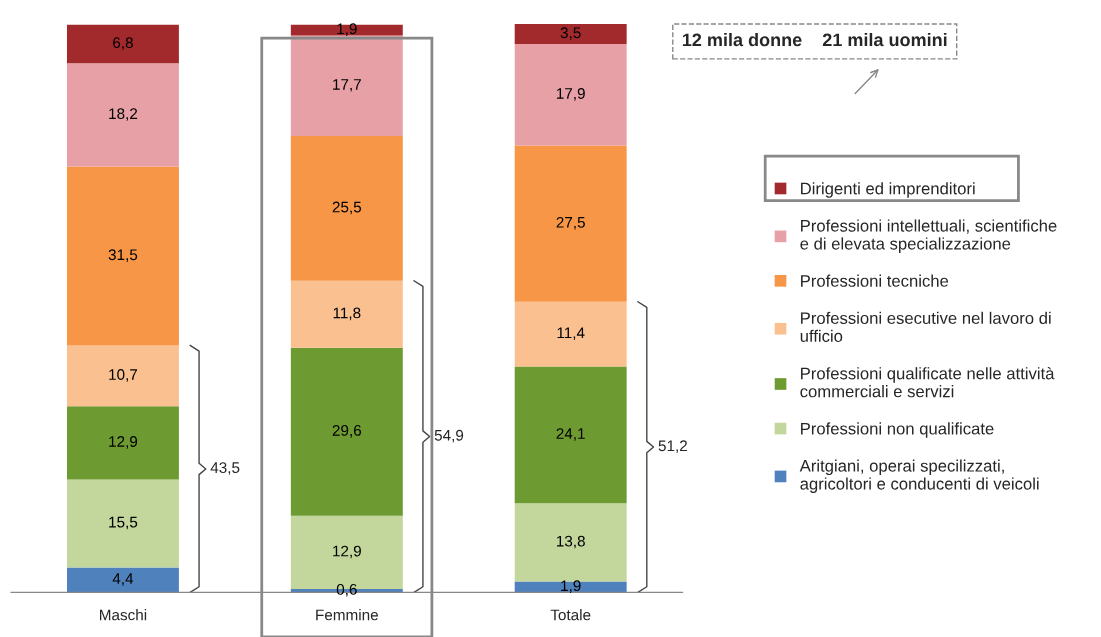 This screenshot has height=637, width=1101. I want to click on data-label: 17,7, so click(347, 85).